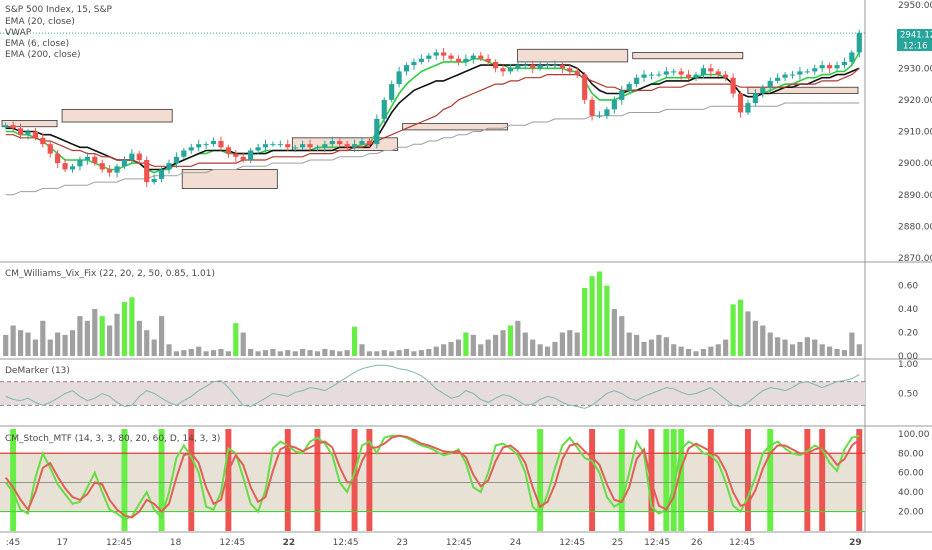 The height and width of the screenshot is (550, 932). What do you see at coordinates (666, 480) in the screenshot?
I see `stoch-buy-signal` at bounding box center [666, 480].